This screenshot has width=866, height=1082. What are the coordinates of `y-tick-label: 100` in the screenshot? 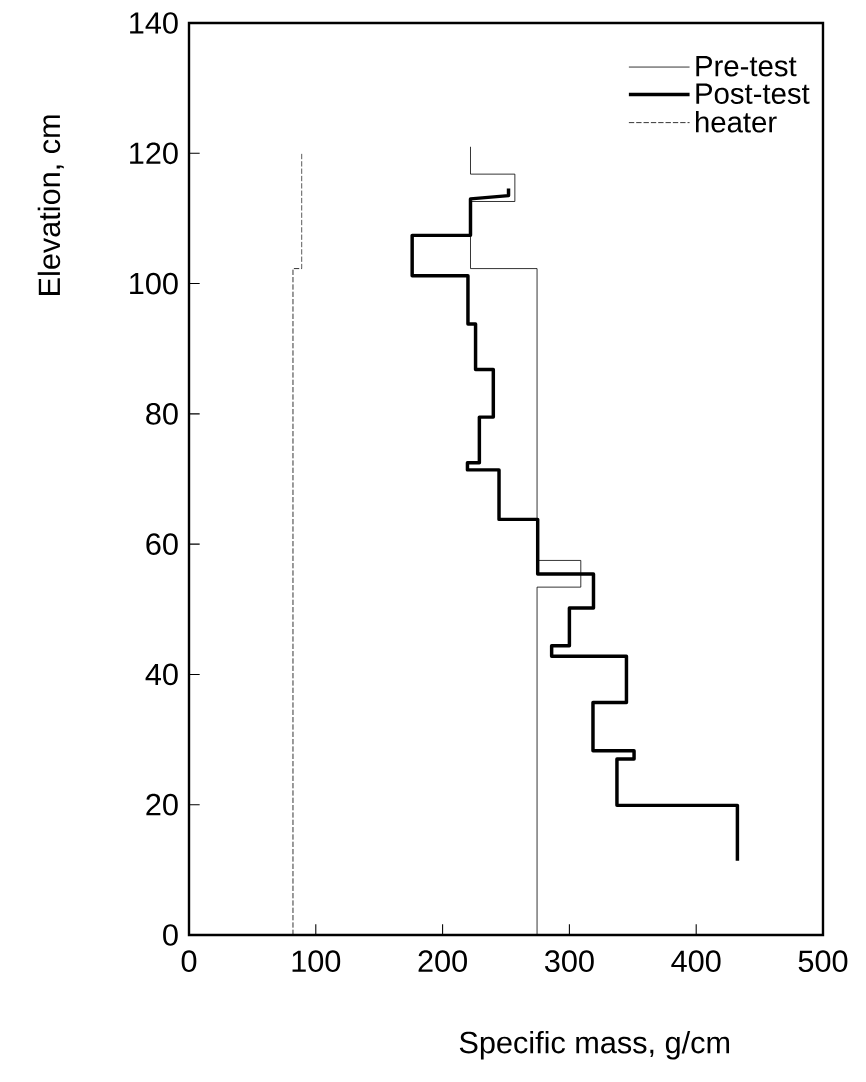 It's located at (154, 283).